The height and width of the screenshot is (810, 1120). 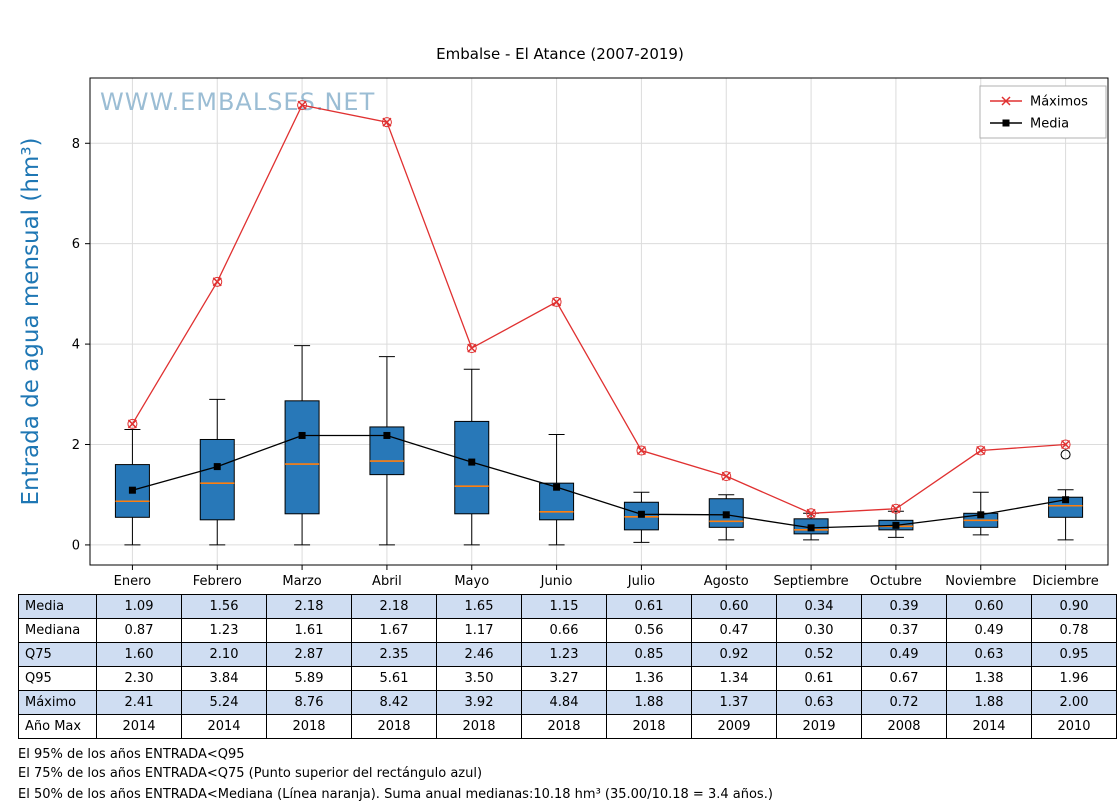 I want to click on table-cell: 2008, so click(x=904, y=726).